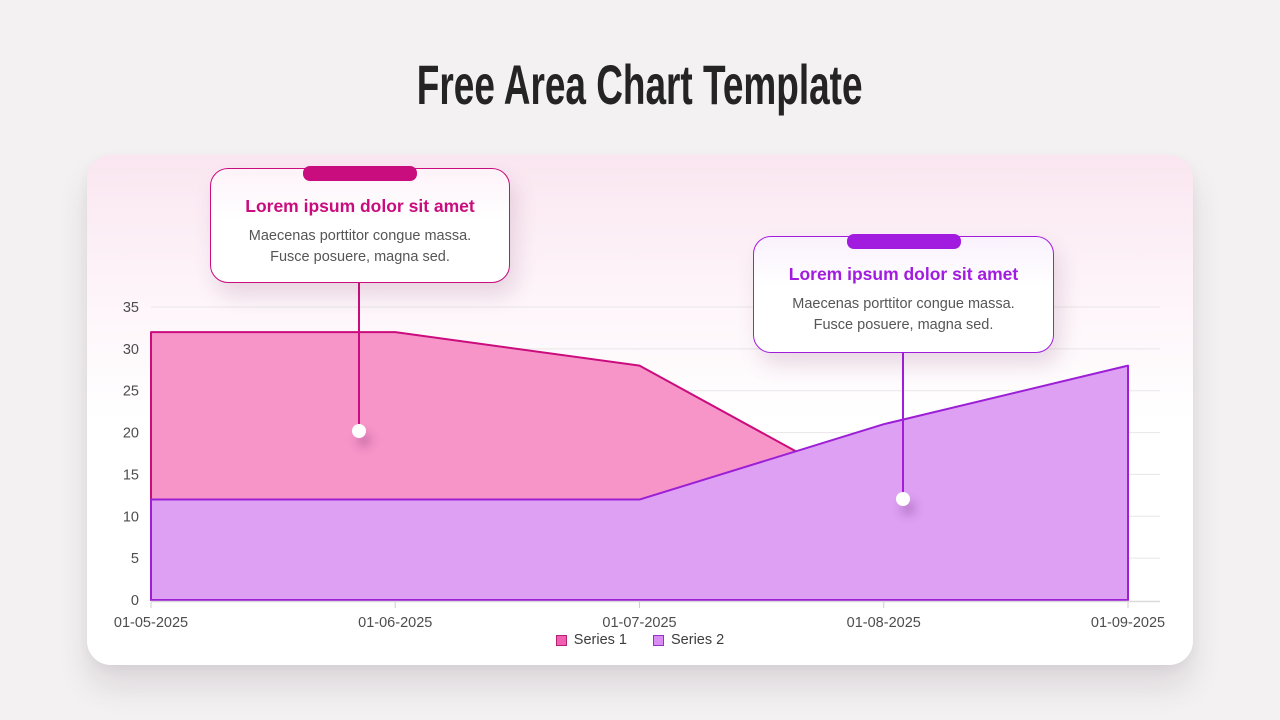  I want to click on page-title-text: Free Area Chart Template, so click(640, 84).